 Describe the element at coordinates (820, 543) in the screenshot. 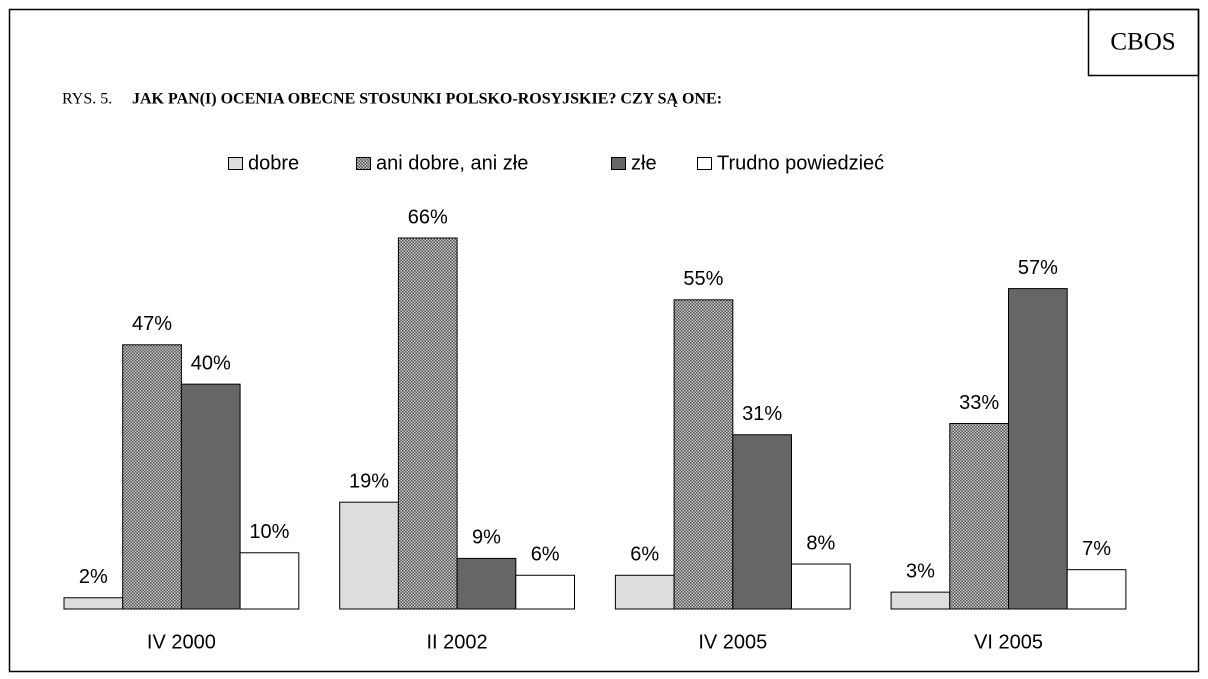

I see `value-label: 8%` at that location.